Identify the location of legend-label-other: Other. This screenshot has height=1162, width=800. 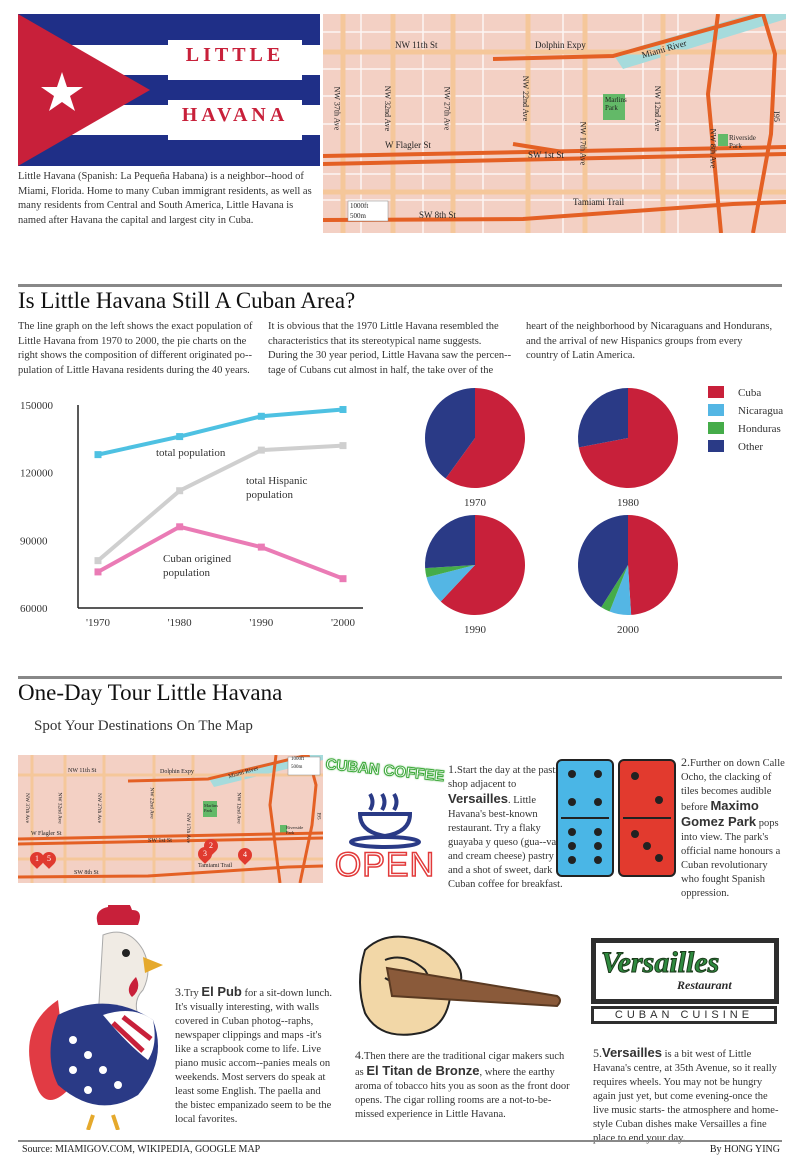
(750, 447).